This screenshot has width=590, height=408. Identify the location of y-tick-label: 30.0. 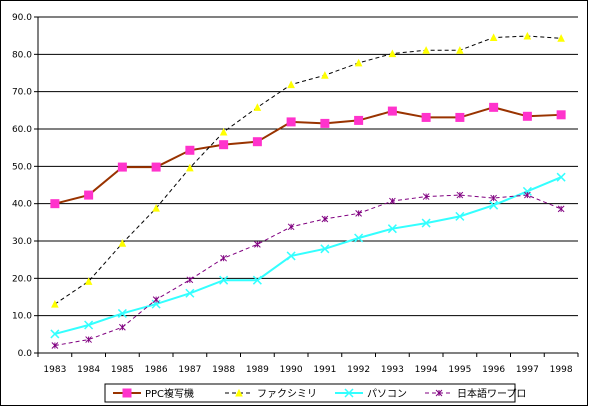
(22, 242).